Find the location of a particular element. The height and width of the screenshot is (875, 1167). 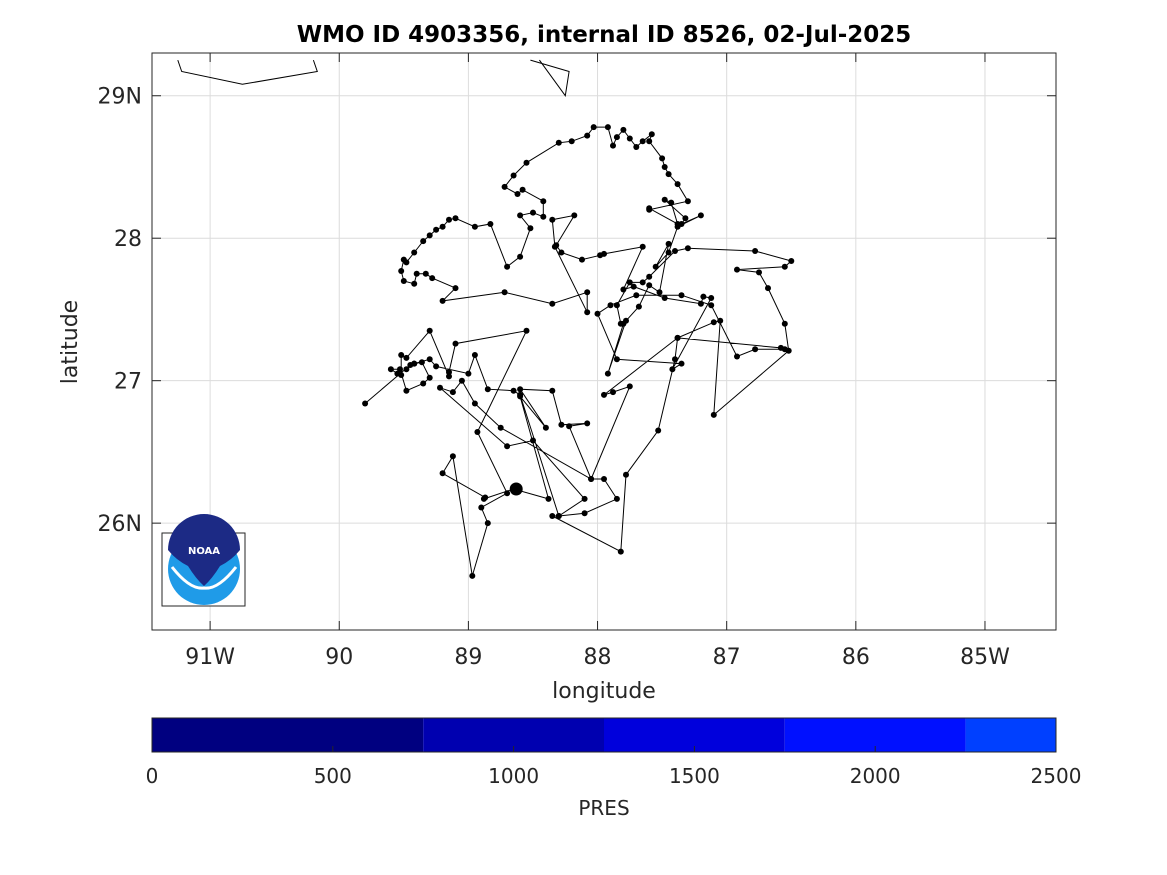

x-axis-label: longitude is located at coordinates (604, 691).